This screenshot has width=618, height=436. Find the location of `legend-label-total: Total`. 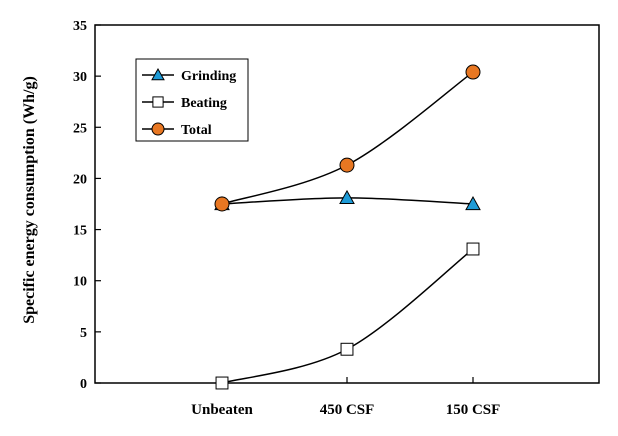

legend-label-total: Total is located at coordinates (196, 130).